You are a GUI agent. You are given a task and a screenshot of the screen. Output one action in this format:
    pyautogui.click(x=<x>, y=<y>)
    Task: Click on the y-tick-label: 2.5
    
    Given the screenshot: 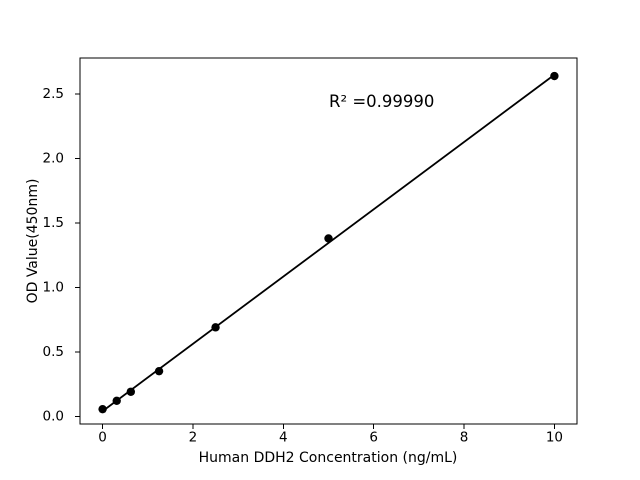 What is the action you would take?
    pyautogui.click(x=53, y=94)
    